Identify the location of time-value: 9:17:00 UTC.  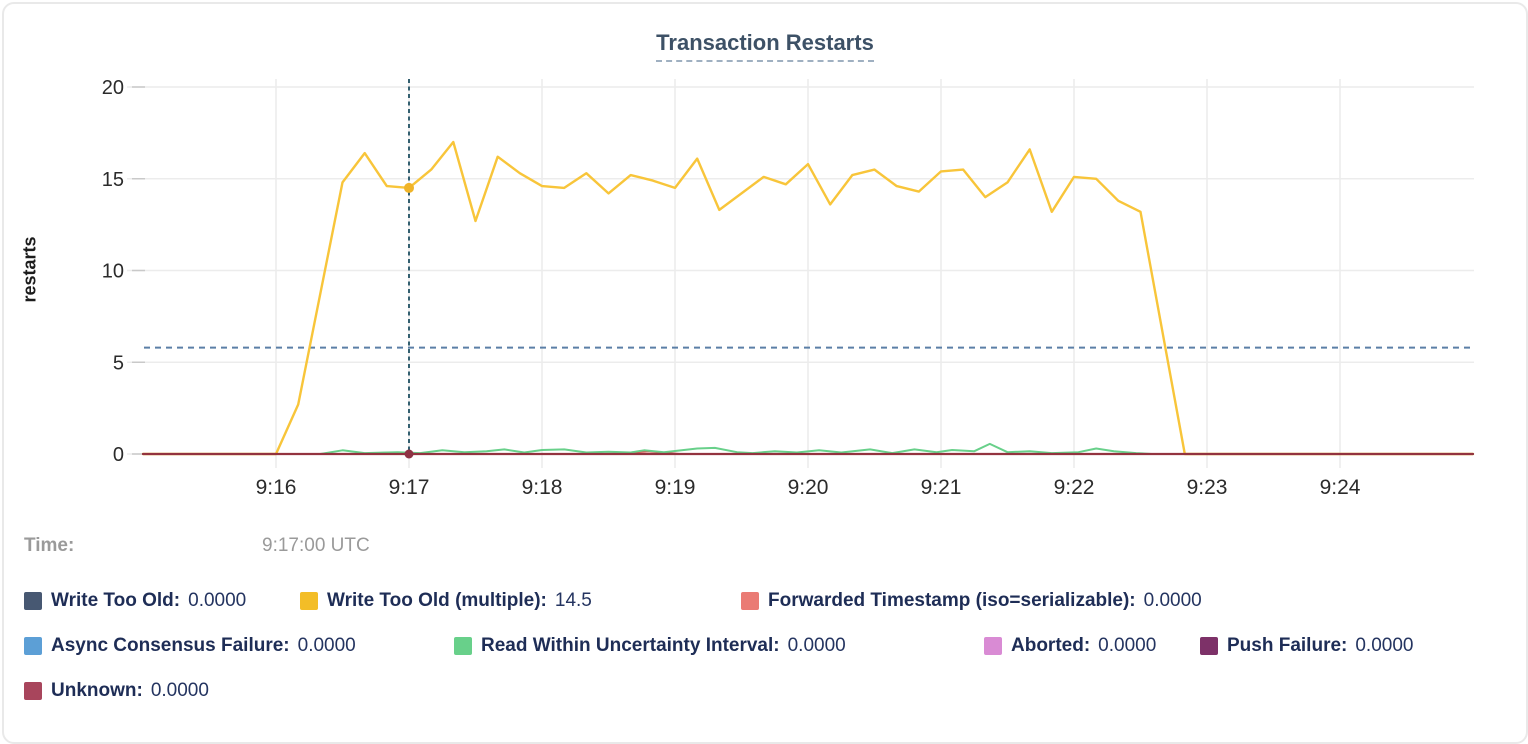
(316, 545).